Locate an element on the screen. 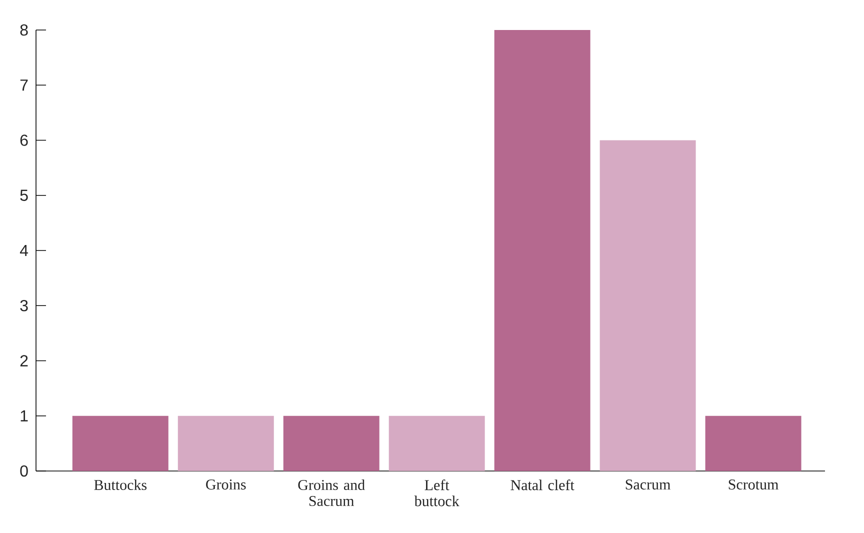 The height and width of the screenshot is (533, 864). x-tick-label: Sacrum is located at coordinates (648, 485).